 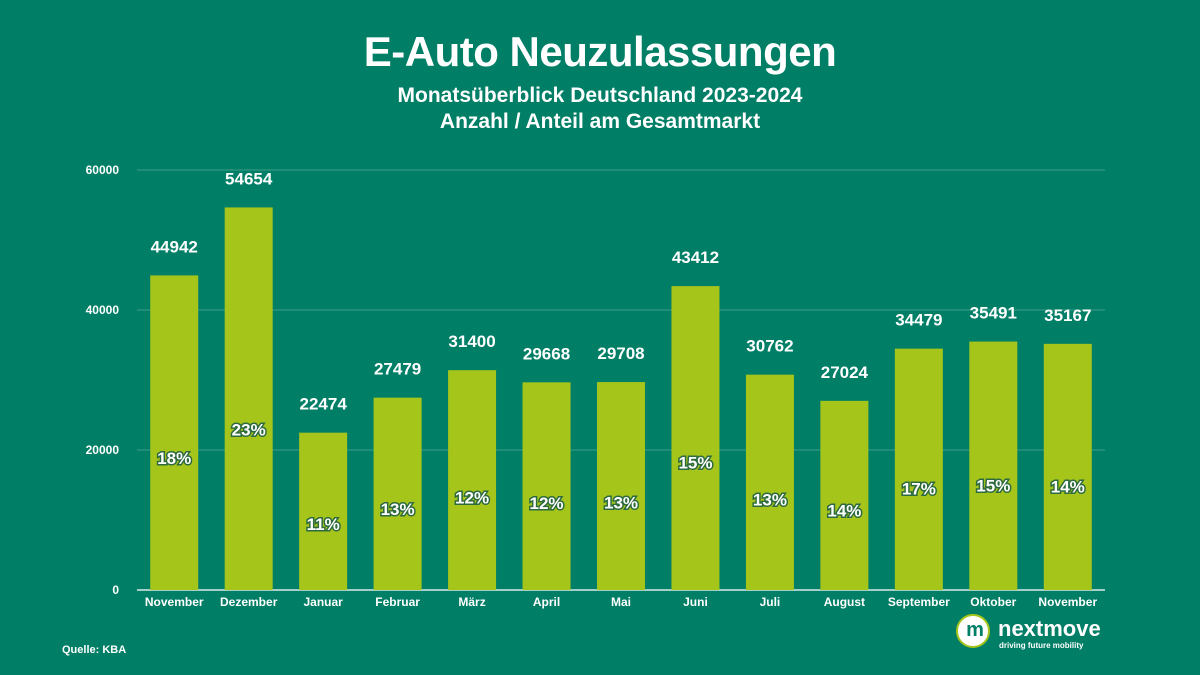 I want to click on y-tick-label: 0, so click(x=115, y=590).